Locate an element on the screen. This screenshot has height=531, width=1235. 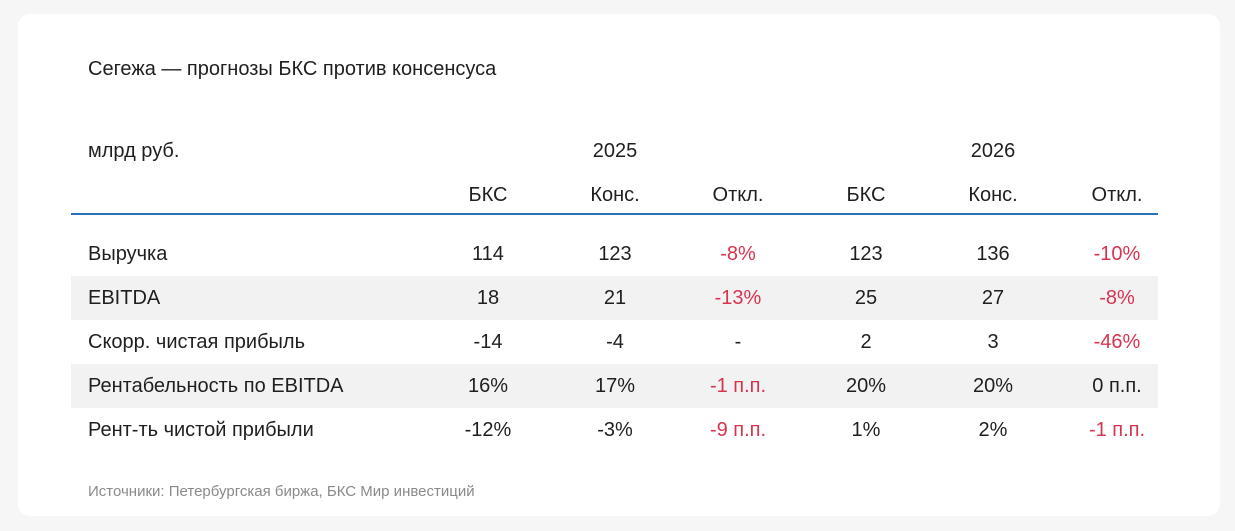
column-header-bcs-2025: БКС is located at coordinates (488, 195).